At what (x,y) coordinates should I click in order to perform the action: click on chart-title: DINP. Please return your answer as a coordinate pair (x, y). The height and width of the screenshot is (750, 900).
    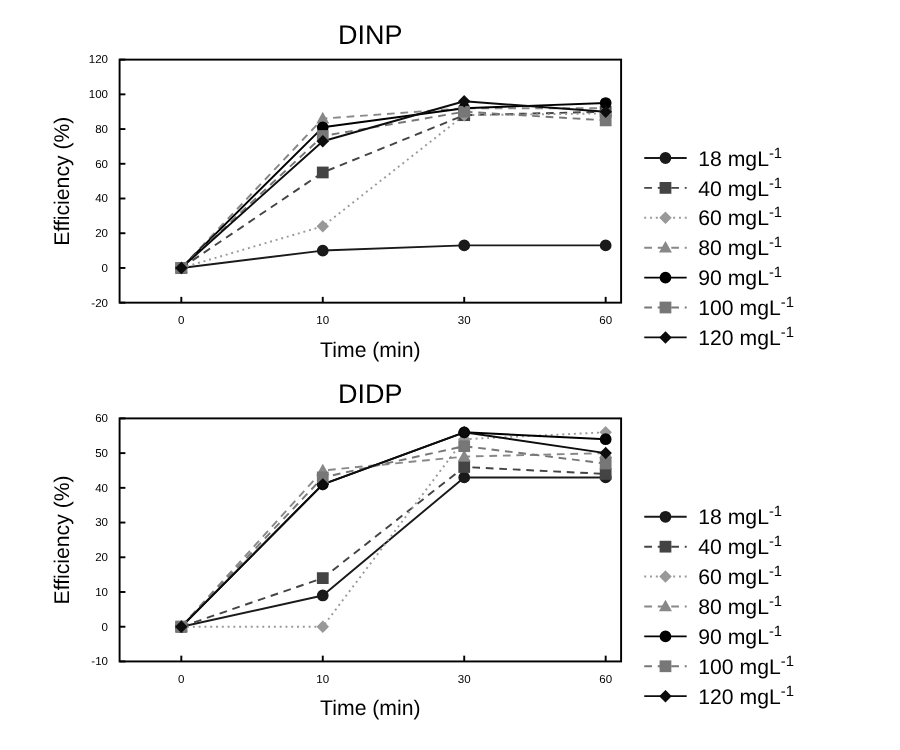
    Looking at the image, I should click on (370, 35).